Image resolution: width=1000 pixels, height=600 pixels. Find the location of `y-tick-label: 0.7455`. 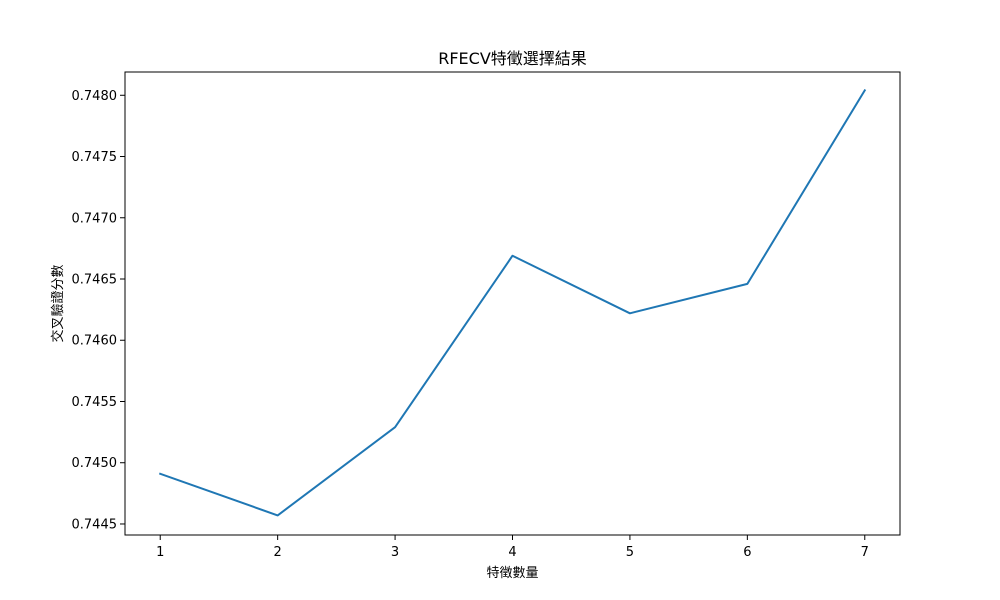

y-tick-label: 0.7455 is located at coordinates (95, 402).